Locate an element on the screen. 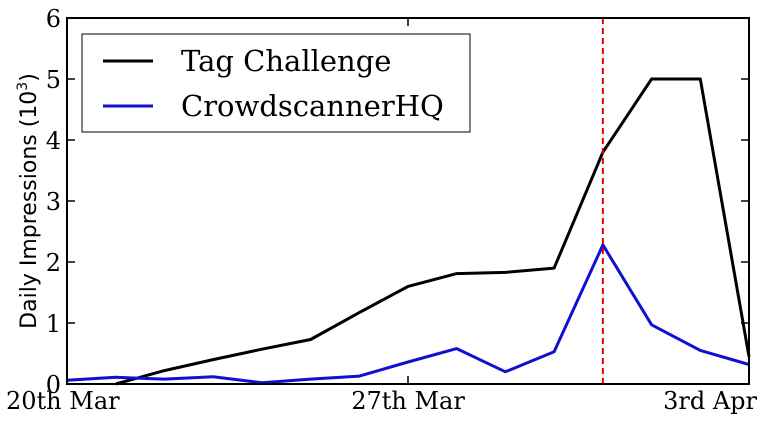  y-tick-label: 5 is located at coordinates (53, 80).